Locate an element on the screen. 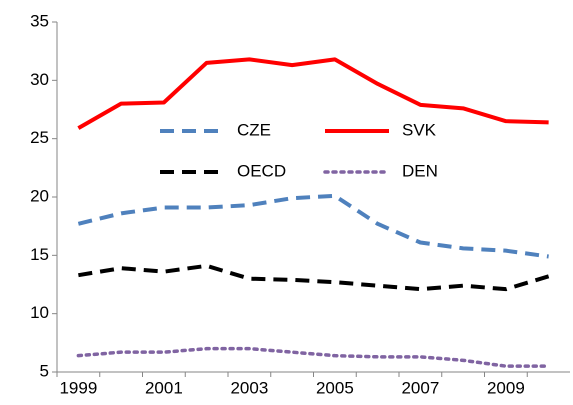 This screenshot has width=573, height=405. legend-label: CZE is located at coordinates (254, 129).